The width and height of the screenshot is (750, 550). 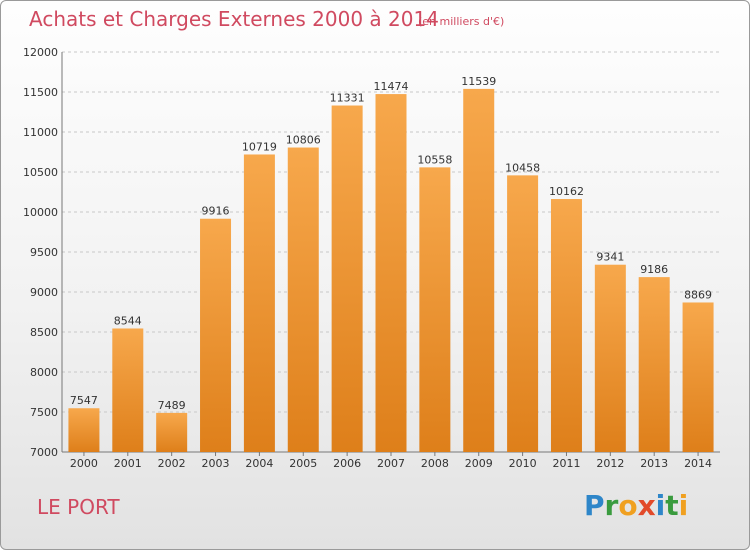 What do you see at coordinates (610, 257) in the screenshot?
I see `bar-value-label: 9341` at bounding box center [610, 257].